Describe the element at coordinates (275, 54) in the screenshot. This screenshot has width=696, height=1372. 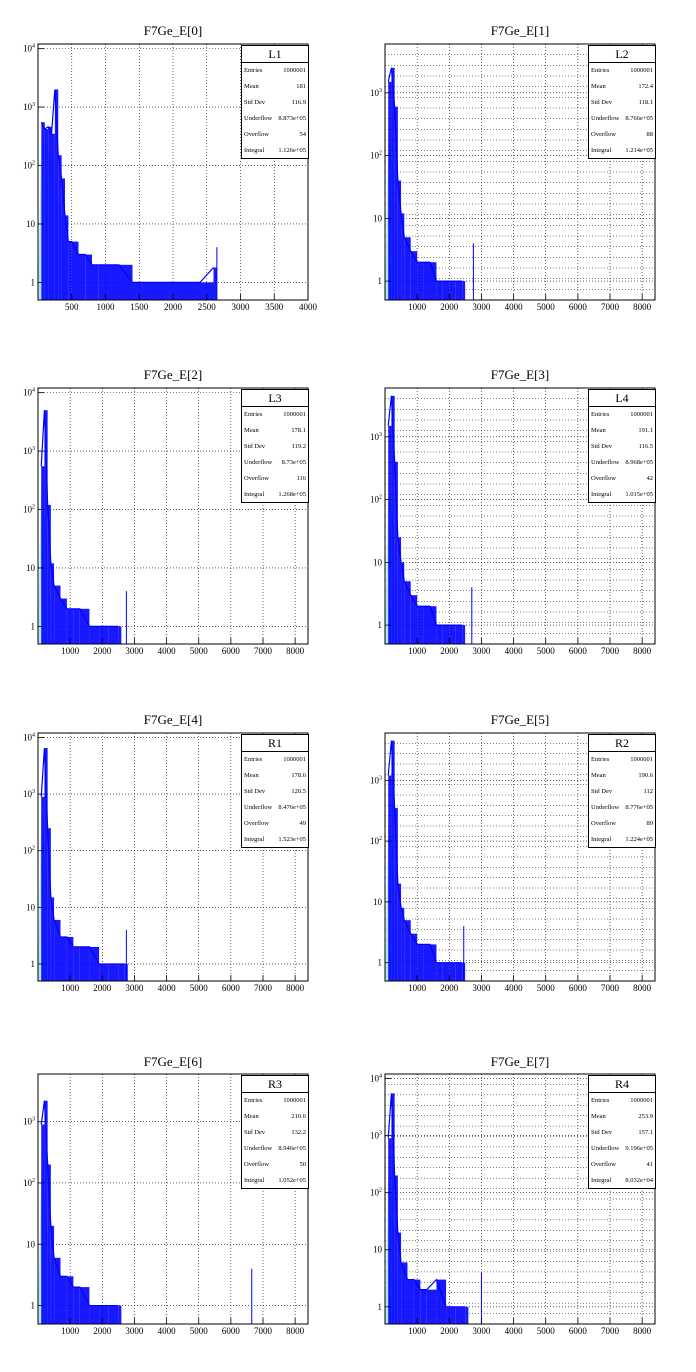
I see `stats-name: L1` at that location.